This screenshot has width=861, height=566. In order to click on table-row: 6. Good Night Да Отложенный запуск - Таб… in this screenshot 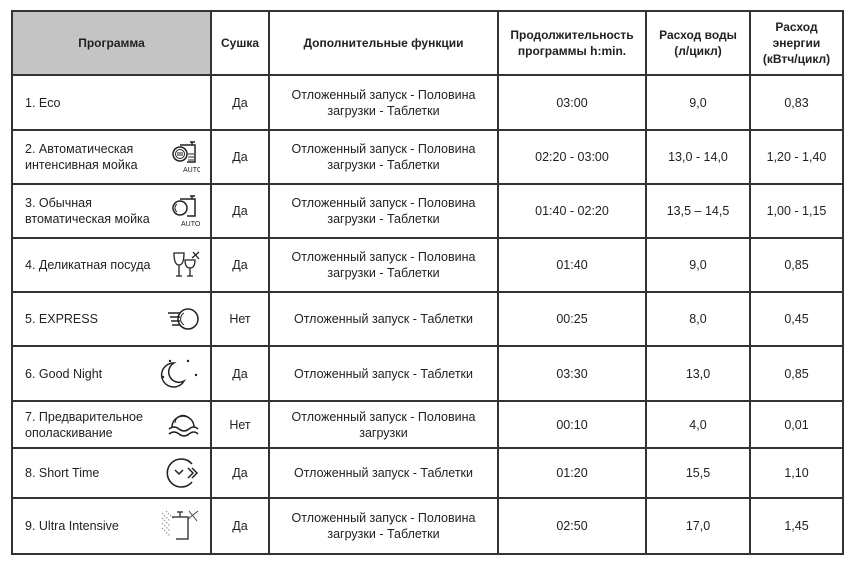, I will do `click(427, 373)`.